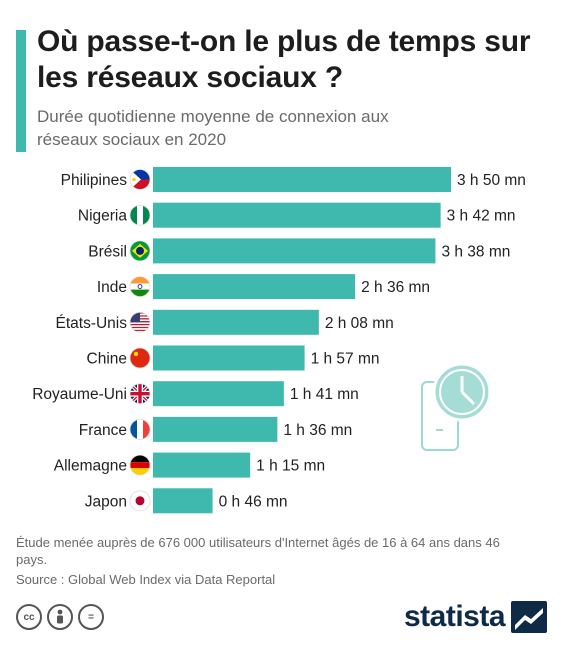 This screenshot has height=647, width=561. What do you see at coordinates (140, 465) in the screenshot?
I see `flag-germany-icon` at bounding box center [140, 465].